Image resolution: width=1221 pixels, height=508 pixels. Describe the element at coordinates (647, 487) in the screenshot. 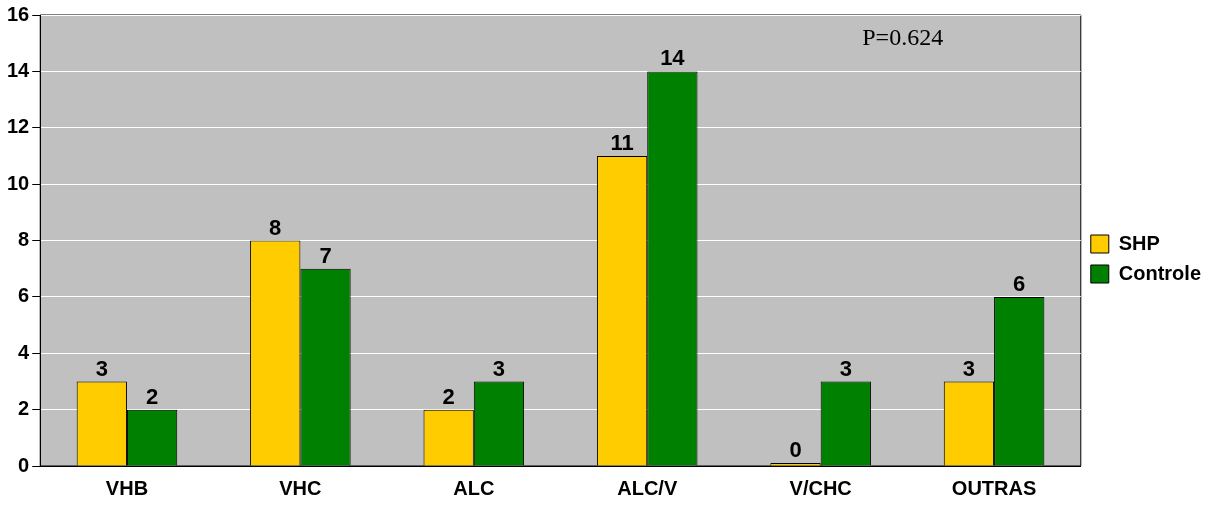

I see `x-tick-label: ALC/V` at that location.